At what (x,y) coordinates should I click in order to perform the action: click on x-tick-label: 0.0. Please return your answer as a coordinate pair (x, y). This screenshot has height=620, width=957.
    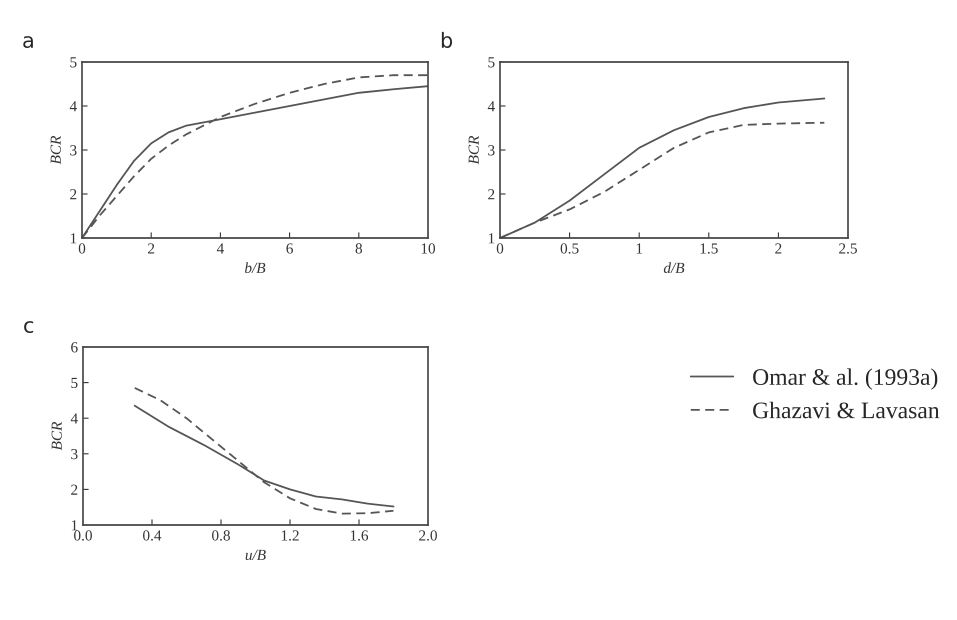
    Looking at the image, I should click on (83, 535).